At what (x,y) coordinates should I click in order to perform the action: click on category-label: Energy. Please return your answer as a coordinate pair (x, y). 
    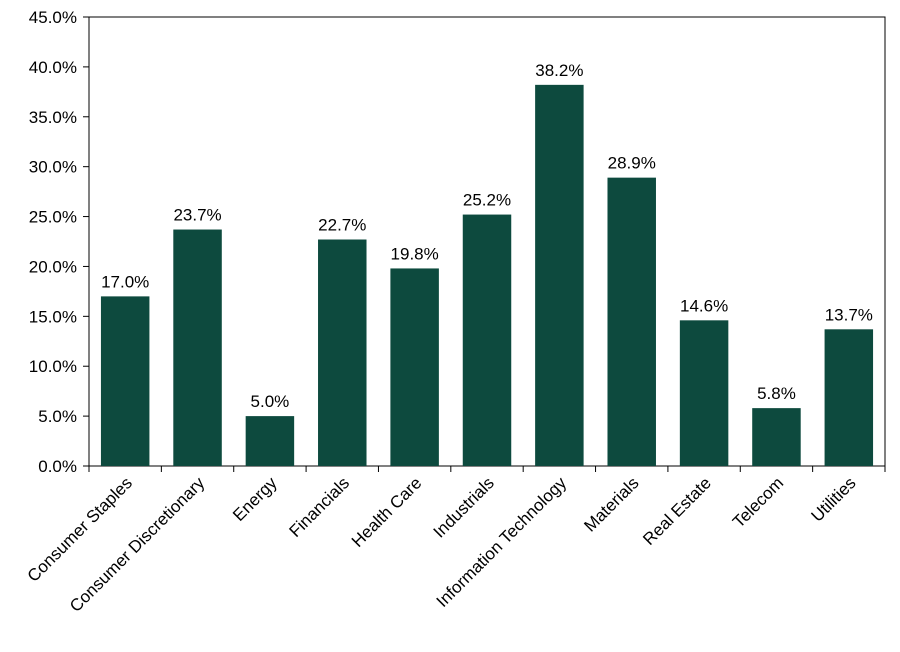
    Looking at the image, I should click on (255, 499).